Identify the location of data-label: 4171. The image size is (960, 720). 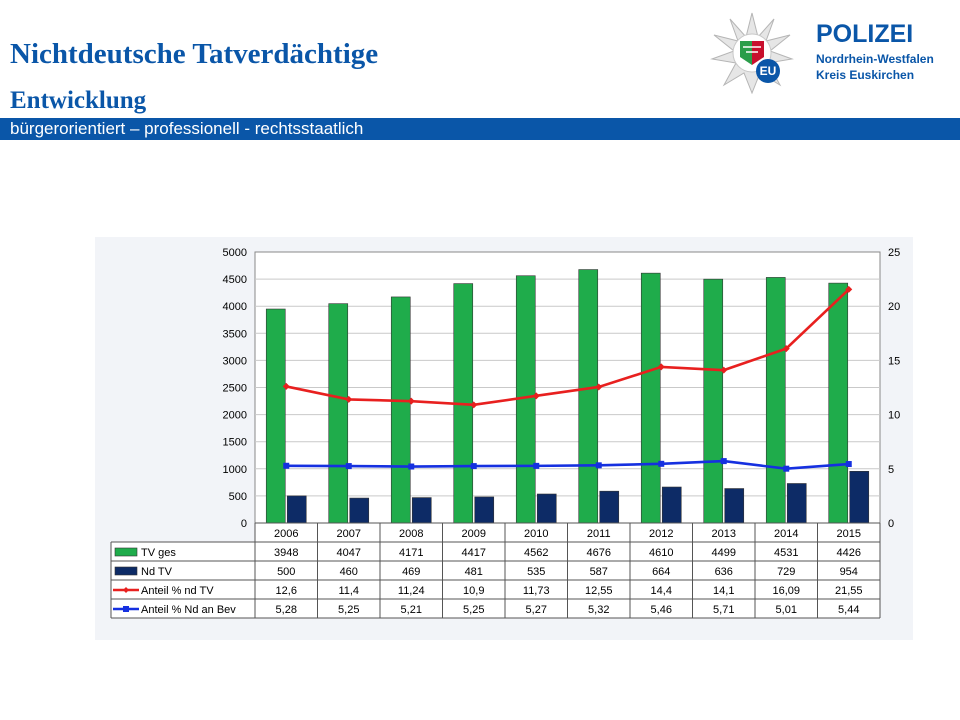
(411, 553).